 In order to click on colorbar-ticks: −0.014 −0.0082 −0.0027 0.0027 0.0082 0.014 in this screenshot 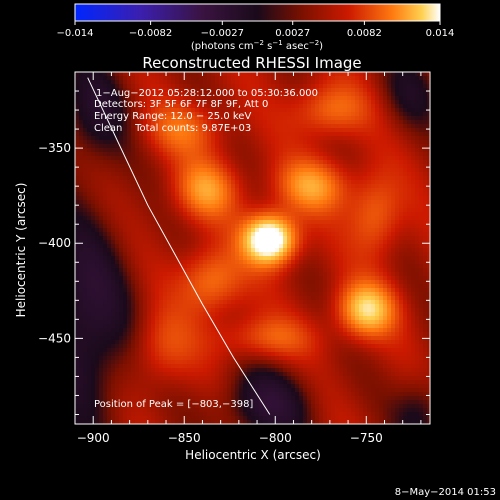, I will do `click(255, 30)`.